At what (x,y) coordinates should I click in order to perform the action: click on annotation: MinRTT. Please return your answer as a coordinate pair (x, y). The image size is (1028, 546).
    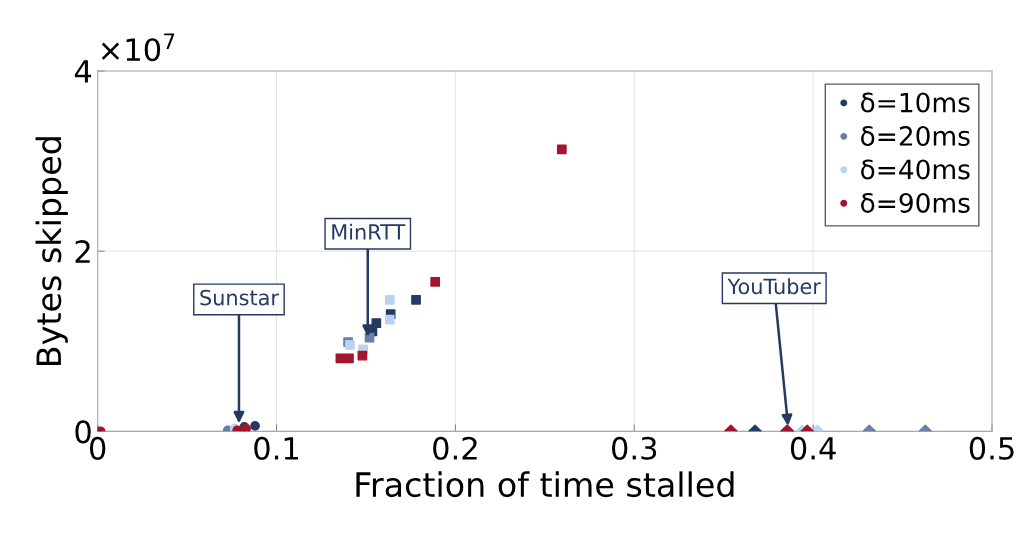
    Looking at the image, I should click on (369, 231).